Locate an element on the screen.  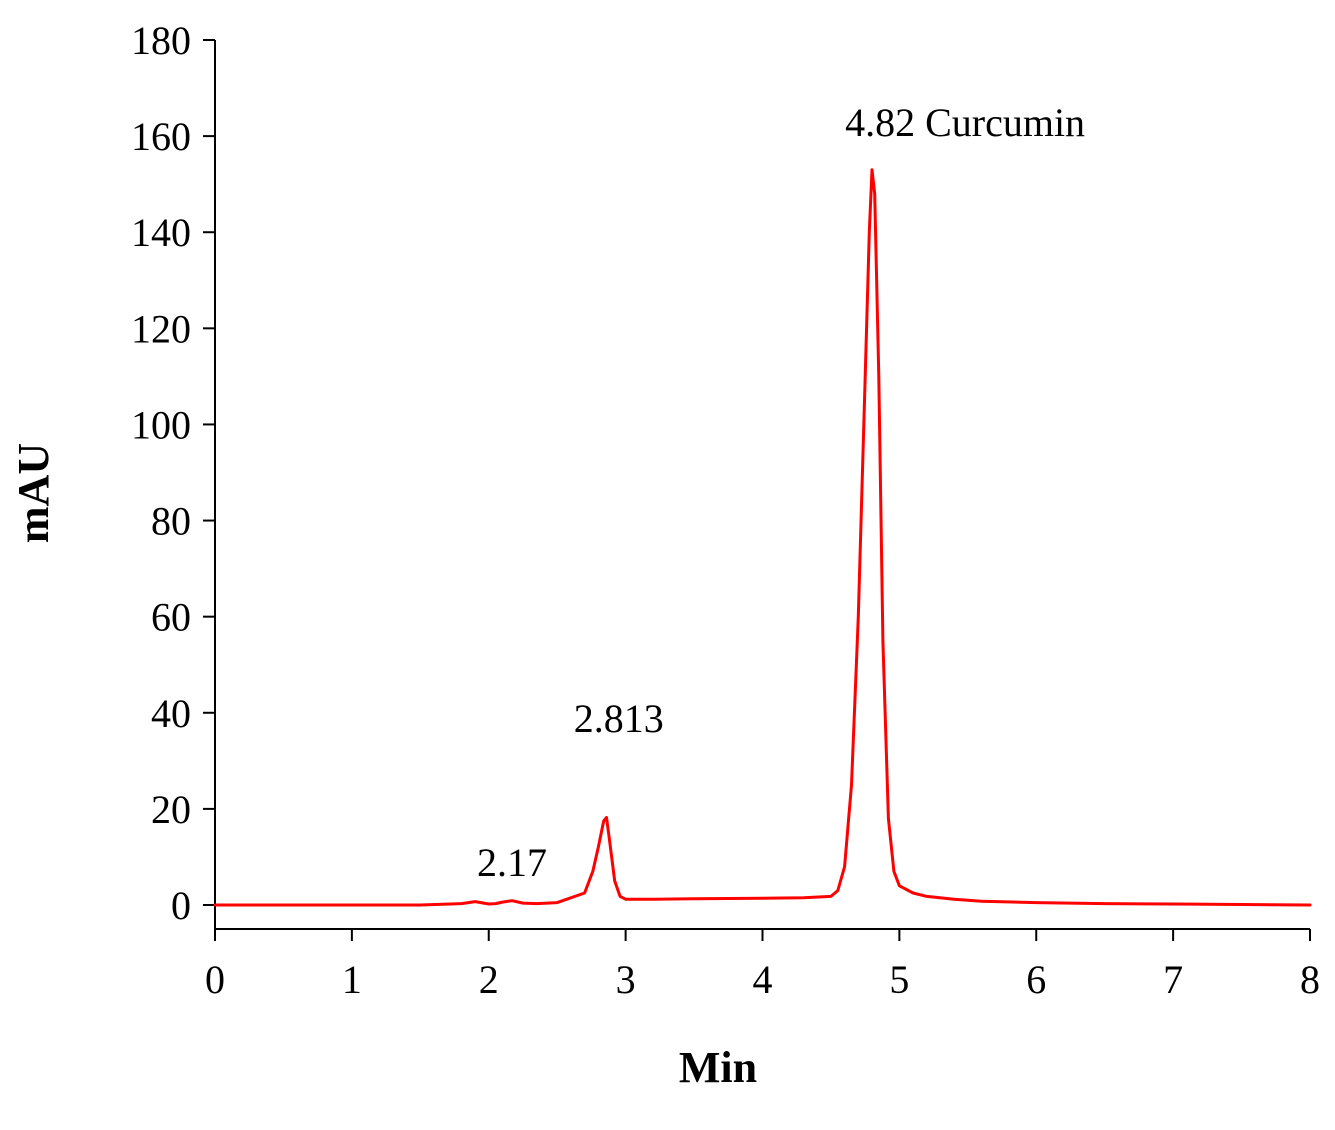
y-tick-label: 40 is located at coordinates (171, 713).